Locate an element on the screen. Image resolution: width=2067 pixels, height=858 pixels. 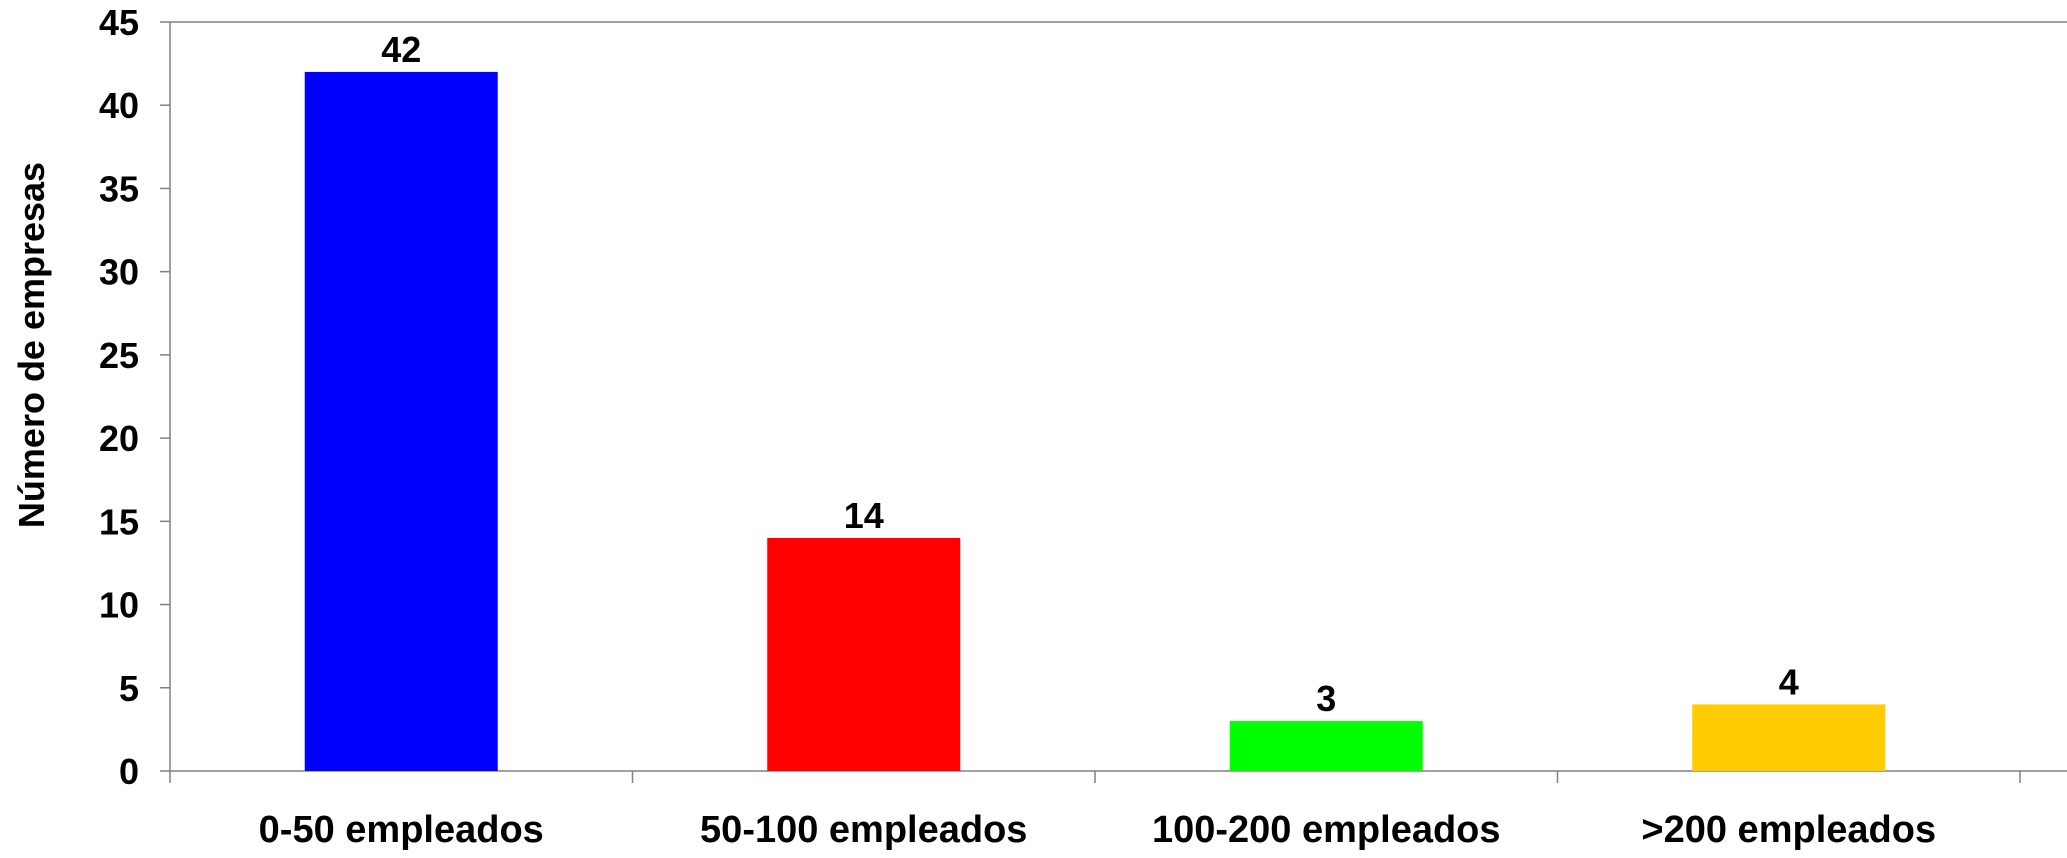
y-tick-label: 0 is located at coordinates (129, 771).